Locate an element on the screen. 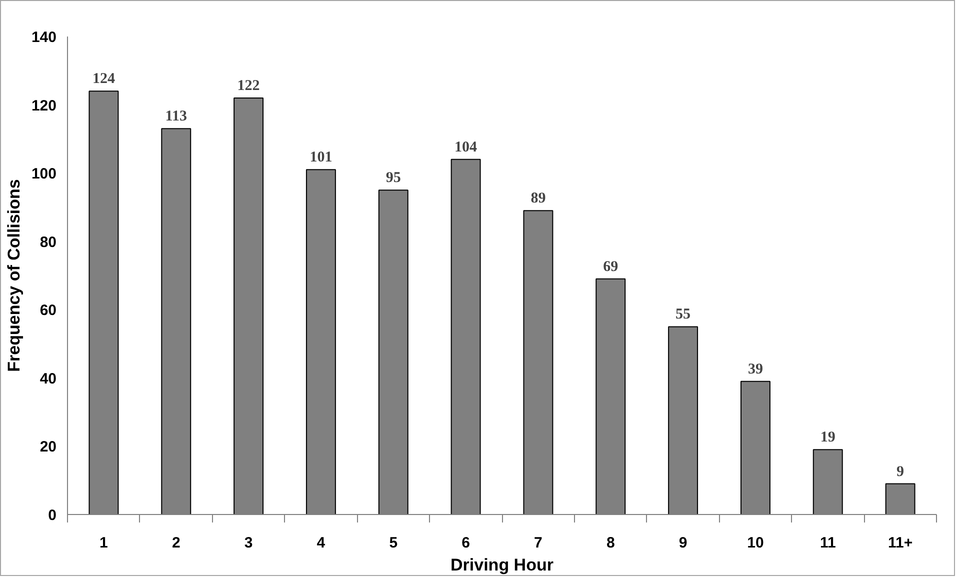  data-label: 55 is located at coordinates (683, 314).